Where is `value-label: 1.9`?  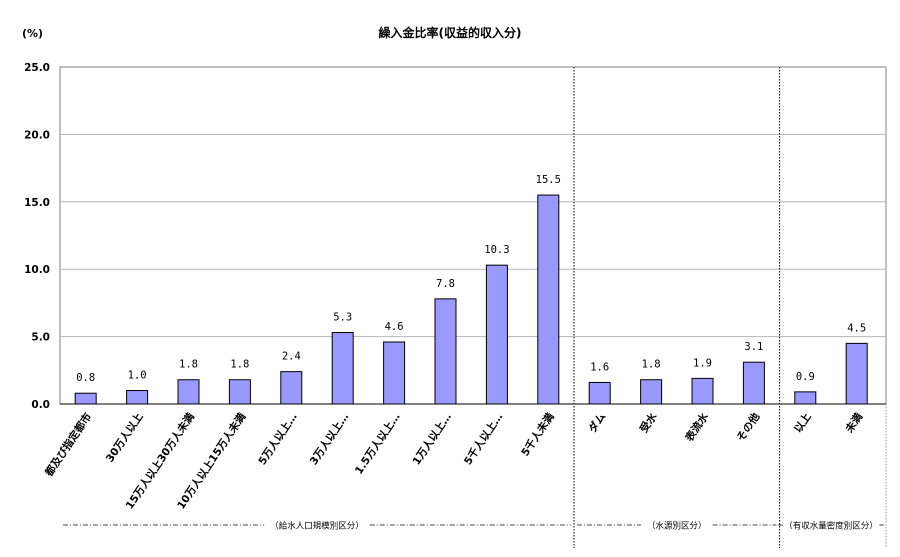
value-label: 1.9 is located at coordinates (702, 363).